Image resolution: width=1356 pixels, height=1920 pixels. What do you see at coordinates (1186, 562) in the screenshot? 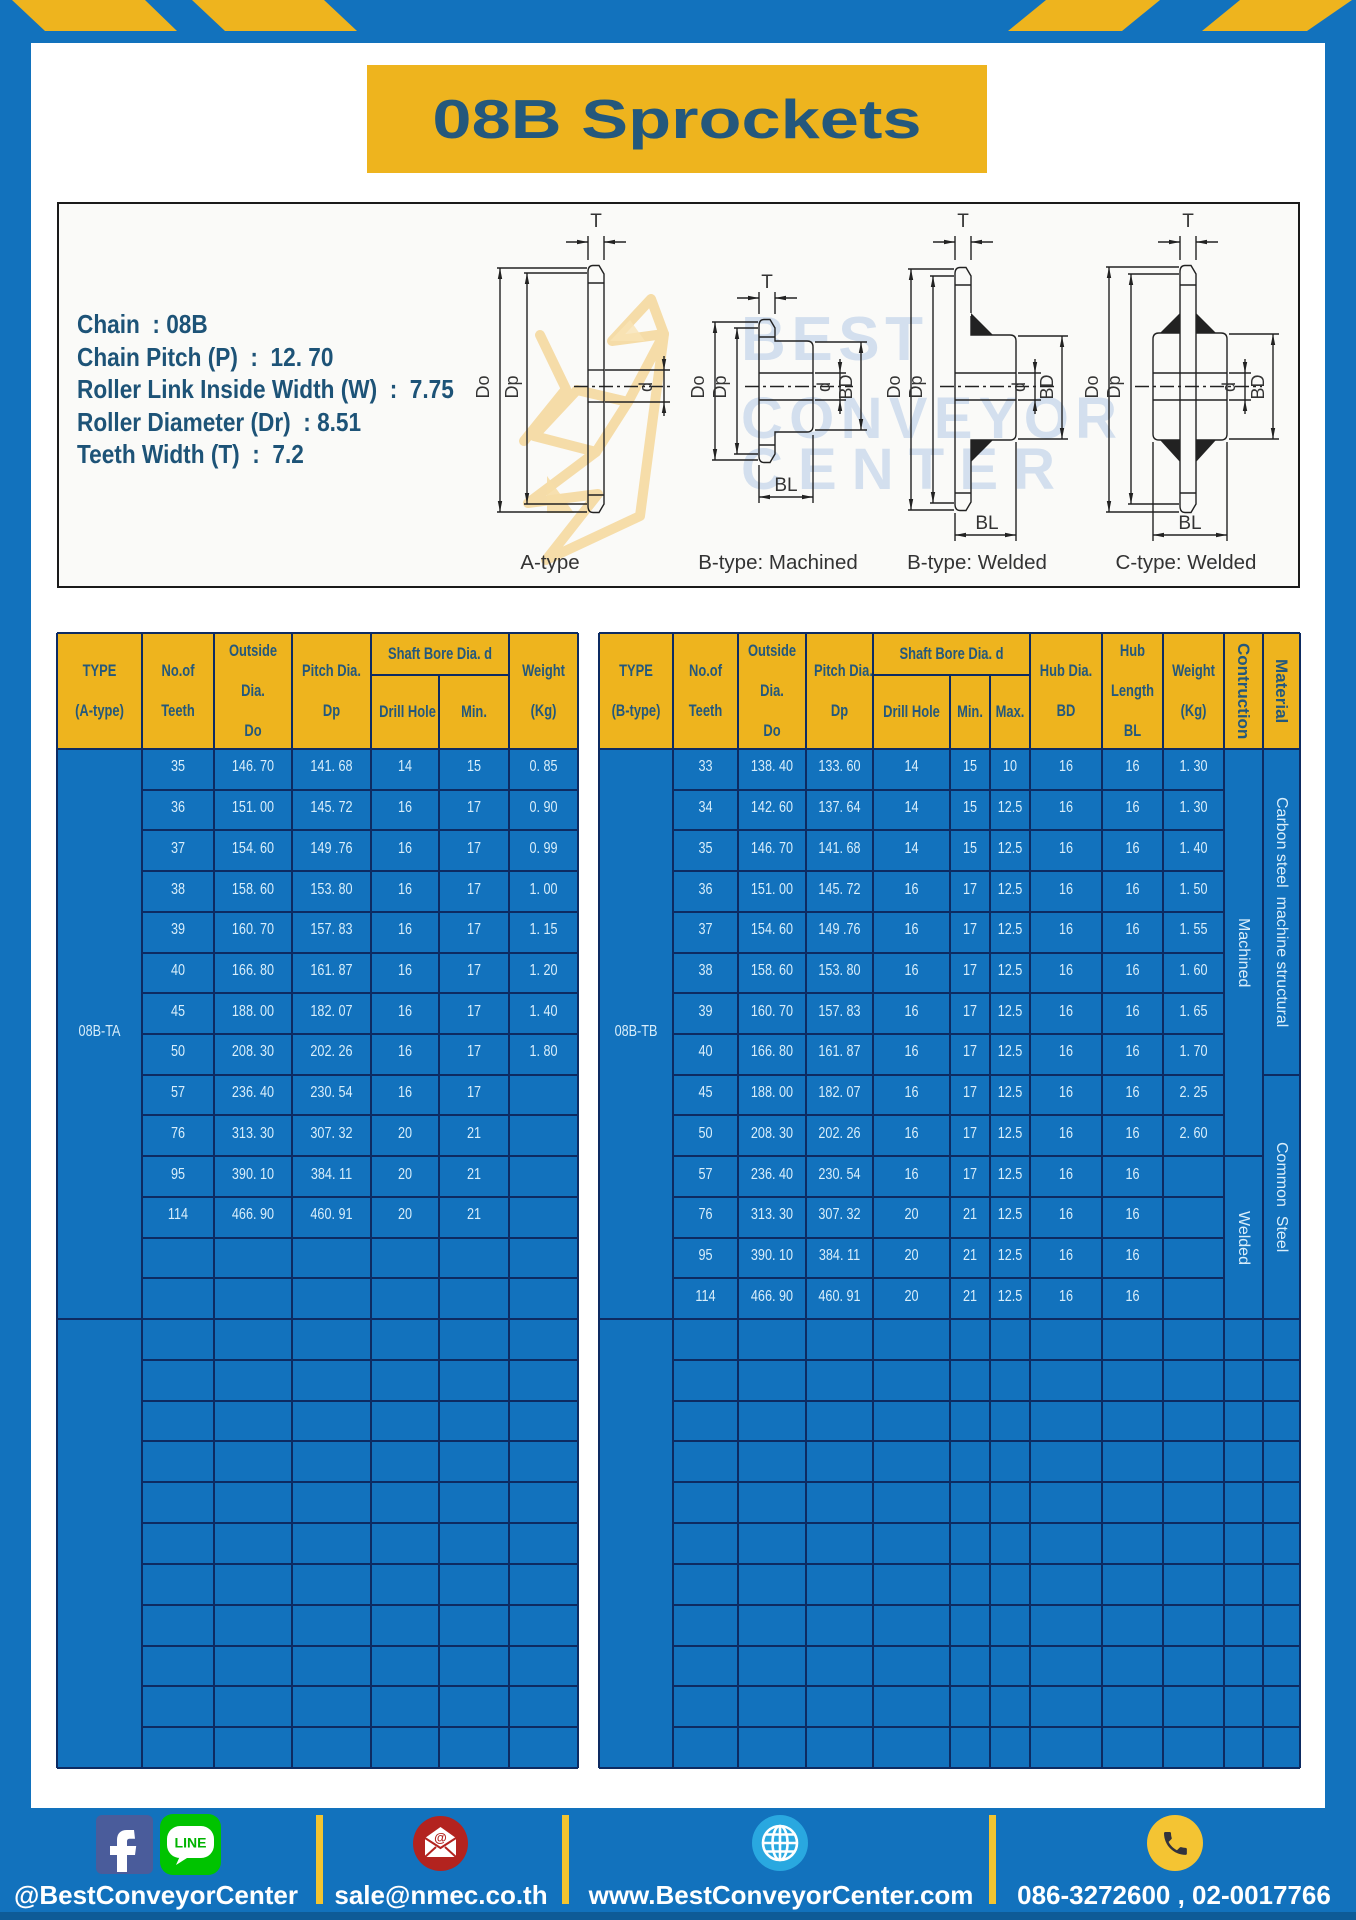
I see `svg-text: C-type: Welded` at bounding box center [1186, 562].